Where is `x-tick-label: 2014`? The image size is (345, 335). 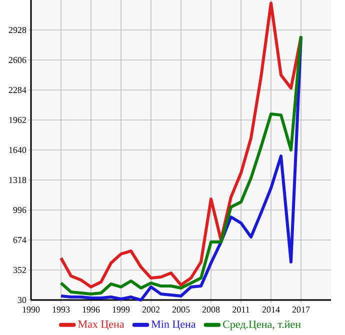
x-tick-label: 2014 is located at coordinates (271, 309).